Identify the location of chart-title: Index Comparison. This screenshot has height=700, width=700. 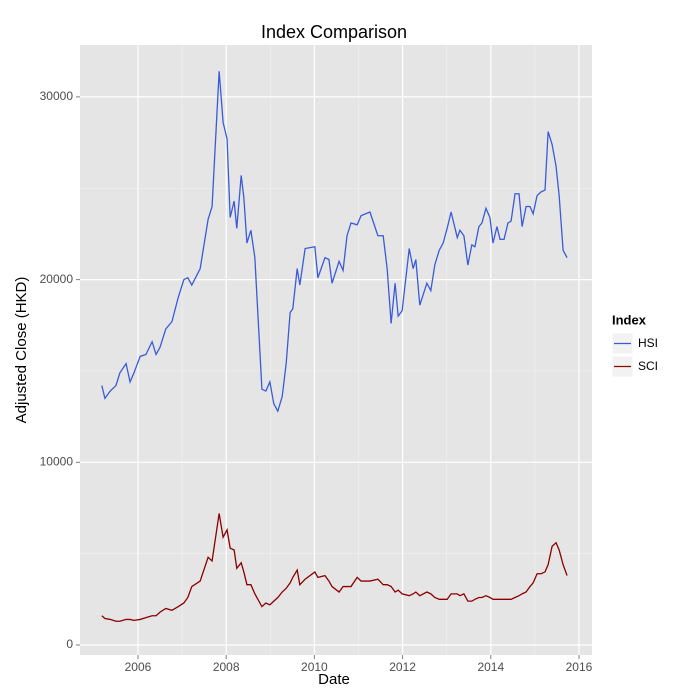
(334, 32).